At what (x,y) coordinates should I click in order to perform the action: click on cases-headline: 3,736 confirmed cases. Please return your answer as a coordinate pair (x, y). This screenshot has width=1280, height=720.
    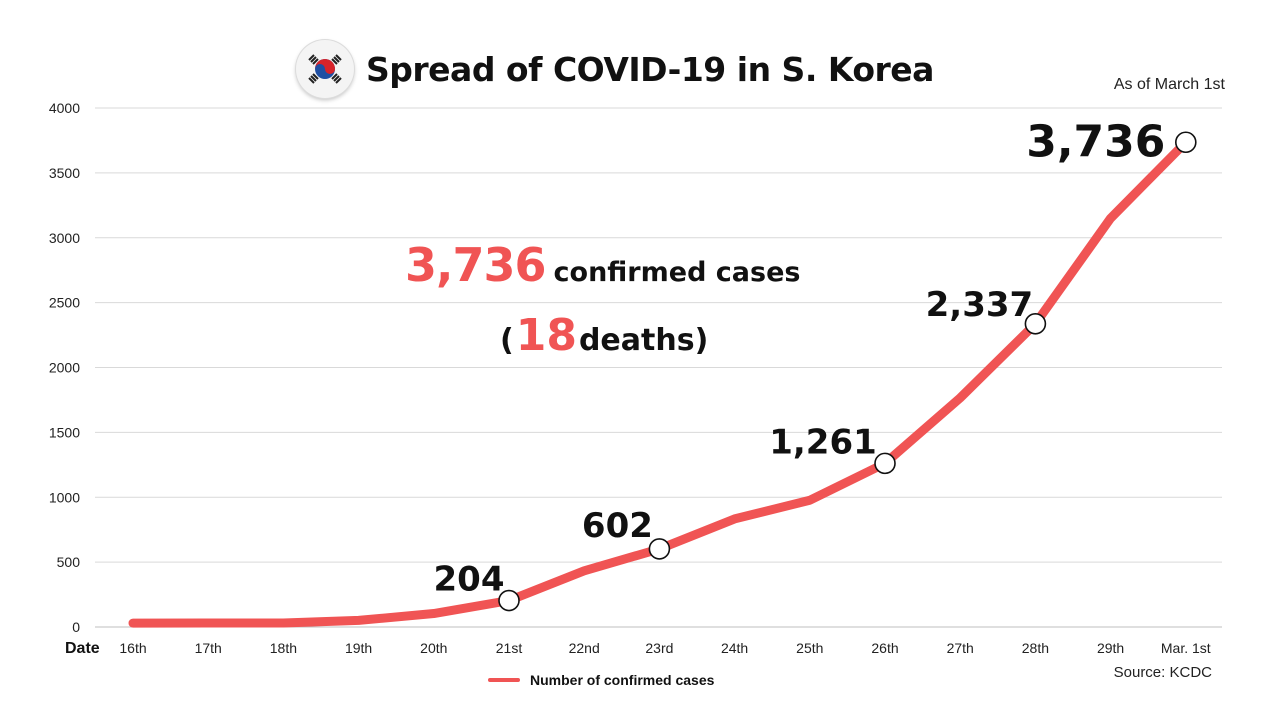
    Looking at the image, I should click on (602, 265).